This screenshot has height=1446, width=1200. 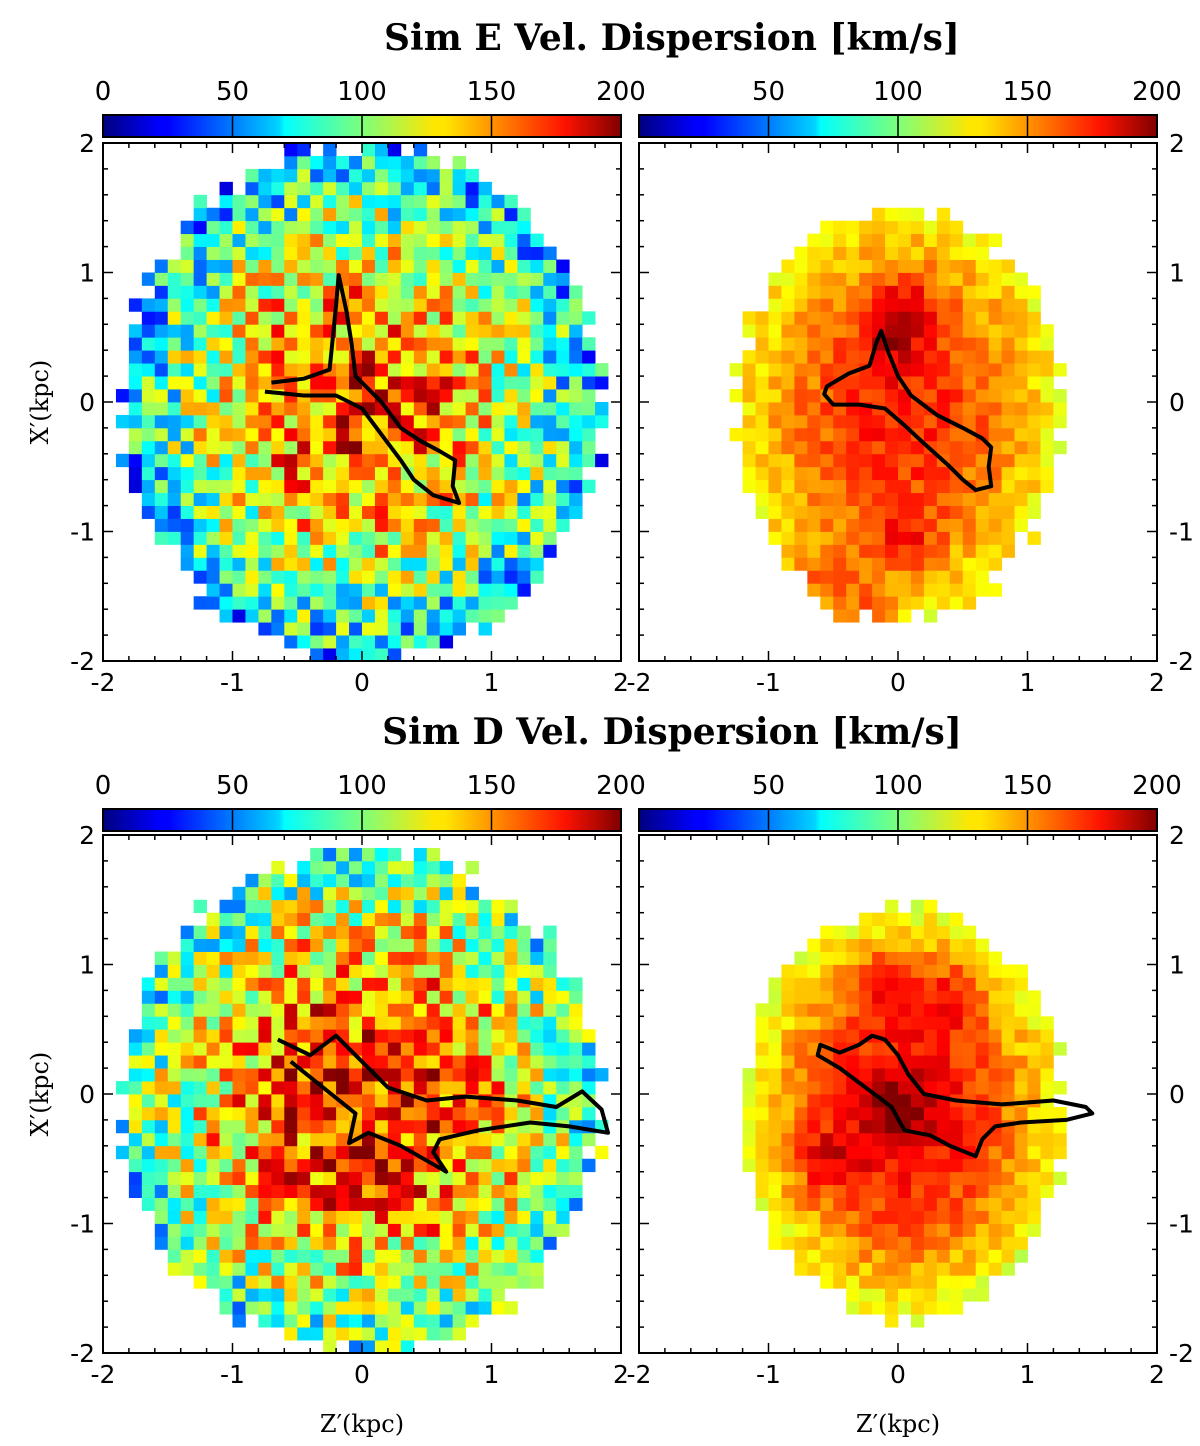 I want to click on colorbar-tick: 50, so click(x=768, y=92).